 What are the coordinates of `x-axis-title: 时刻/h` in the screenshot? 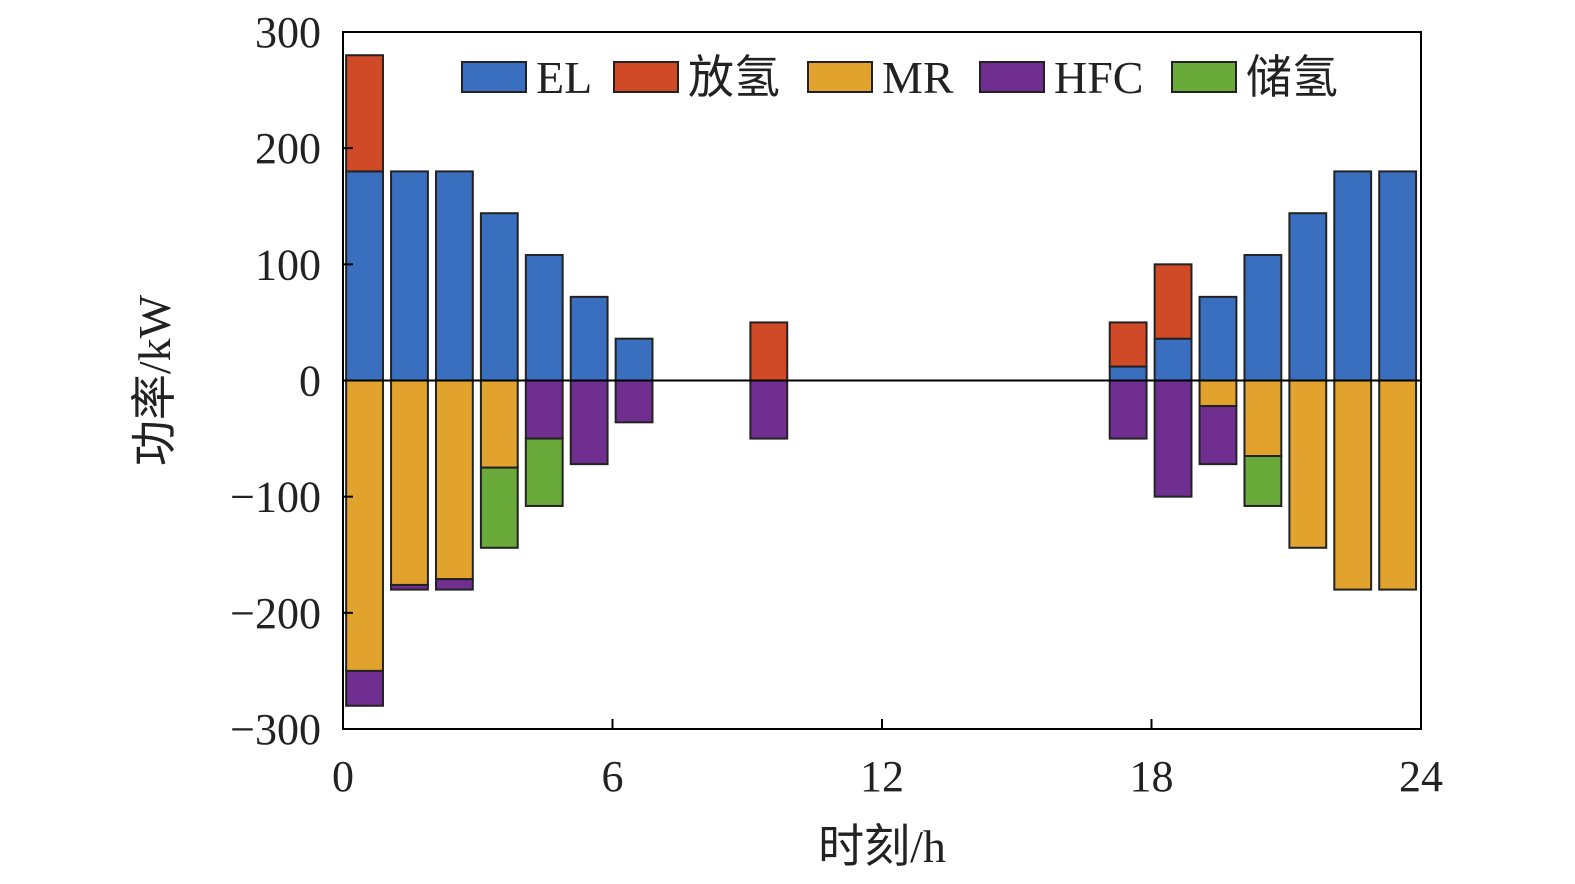 It's located at (882, 846).